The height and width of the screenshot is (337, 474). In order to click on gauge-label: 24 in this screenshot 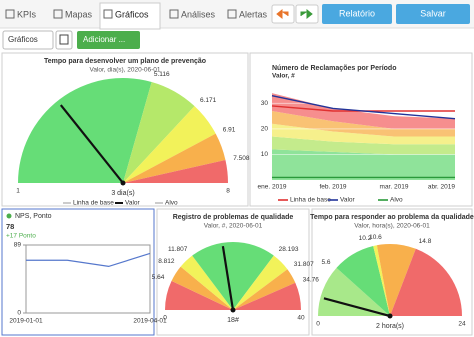, I will do `click(462, 324)`.